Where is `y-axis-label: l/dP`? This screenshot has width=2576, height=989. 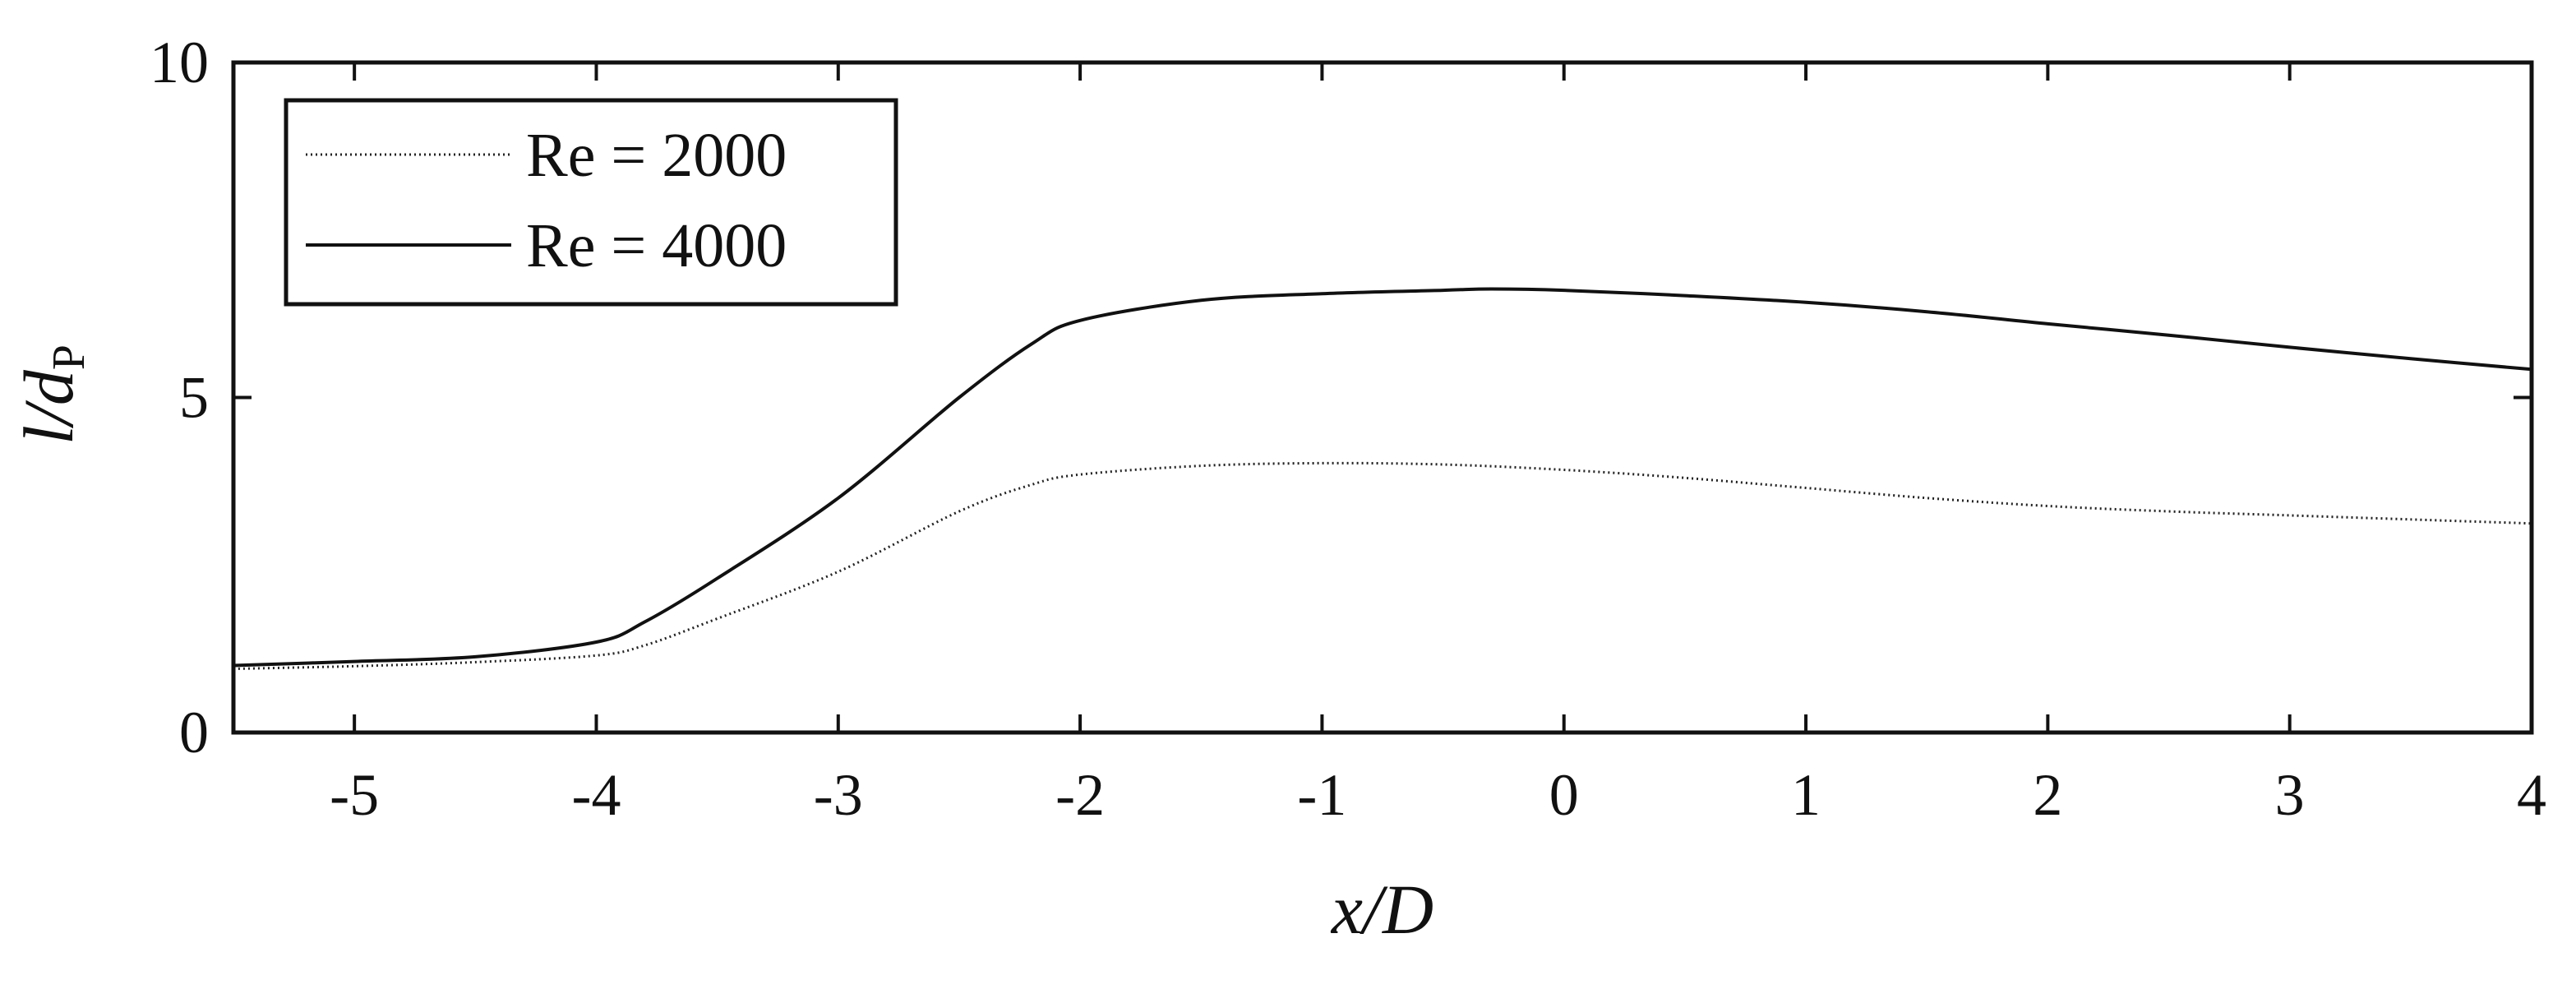 y-axis-label: l/dP is located at coordinates (52, 394).